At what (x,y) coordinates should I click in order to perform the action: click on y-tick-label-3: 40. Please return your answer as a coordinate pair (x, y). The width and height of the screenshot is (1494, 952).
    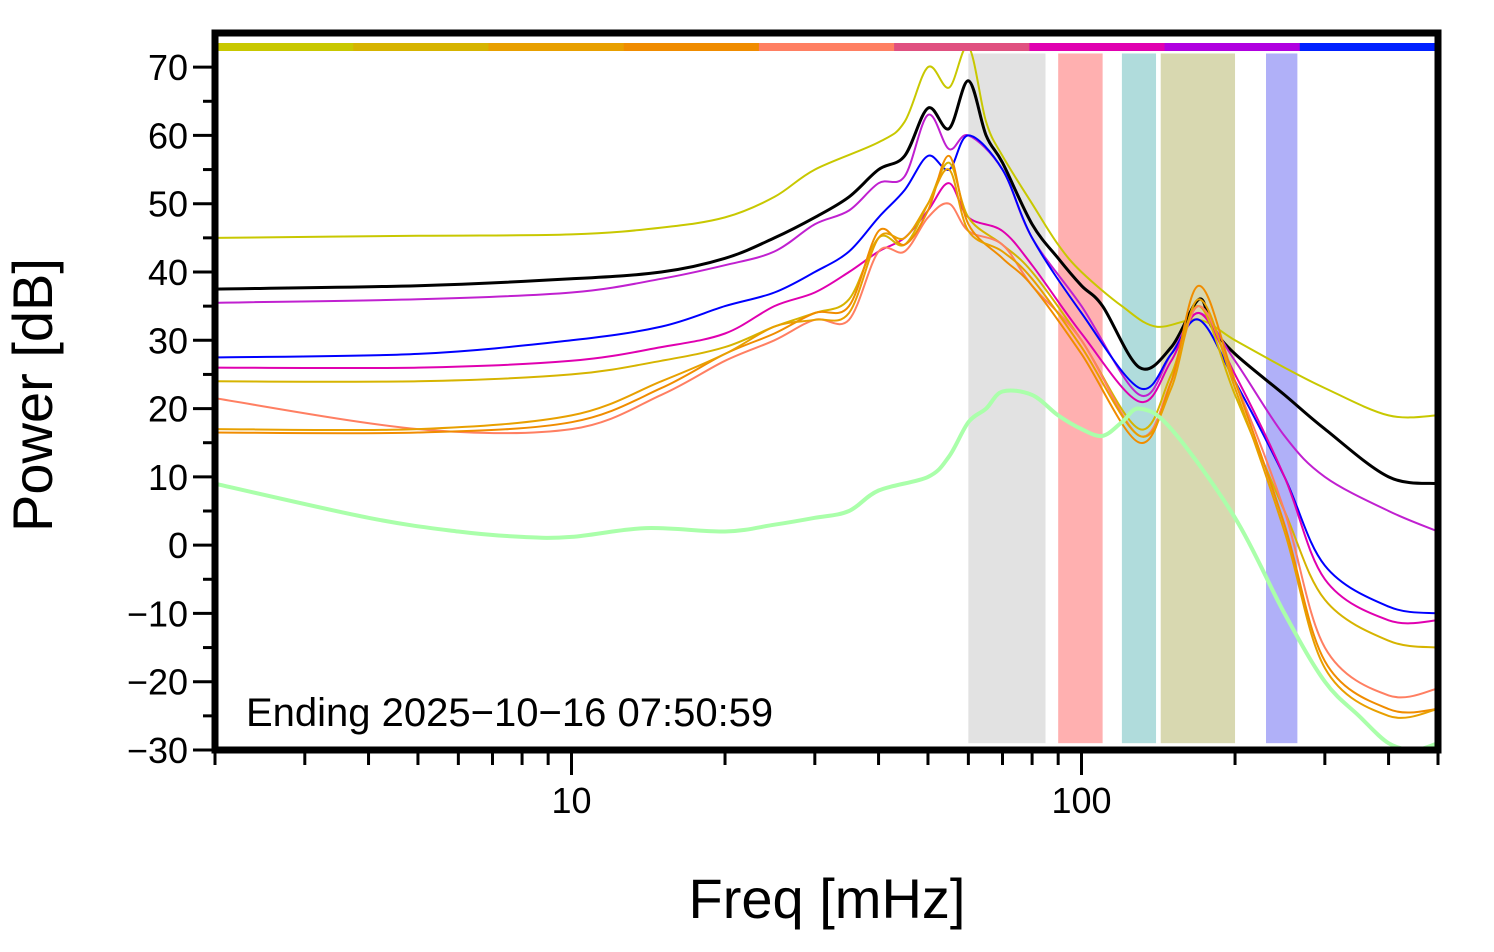
    Looking at the image, I should click on (168, 272).